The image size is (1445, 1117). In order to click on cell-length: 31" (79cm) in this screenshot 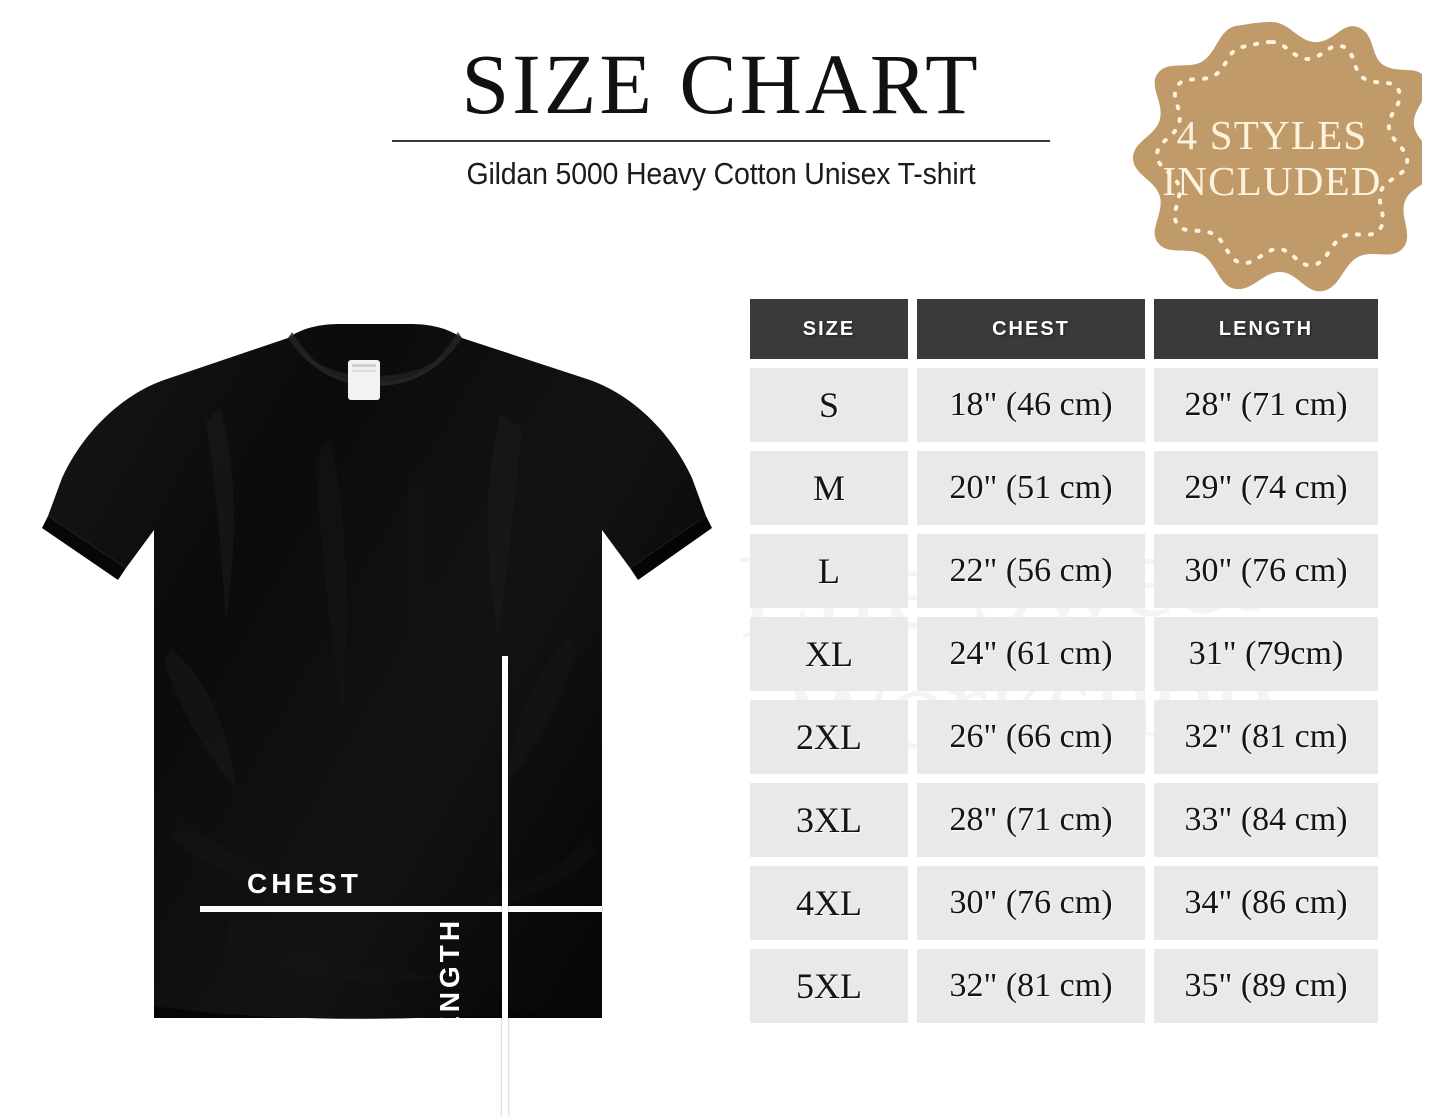, I will do `click(1266, 654)`.